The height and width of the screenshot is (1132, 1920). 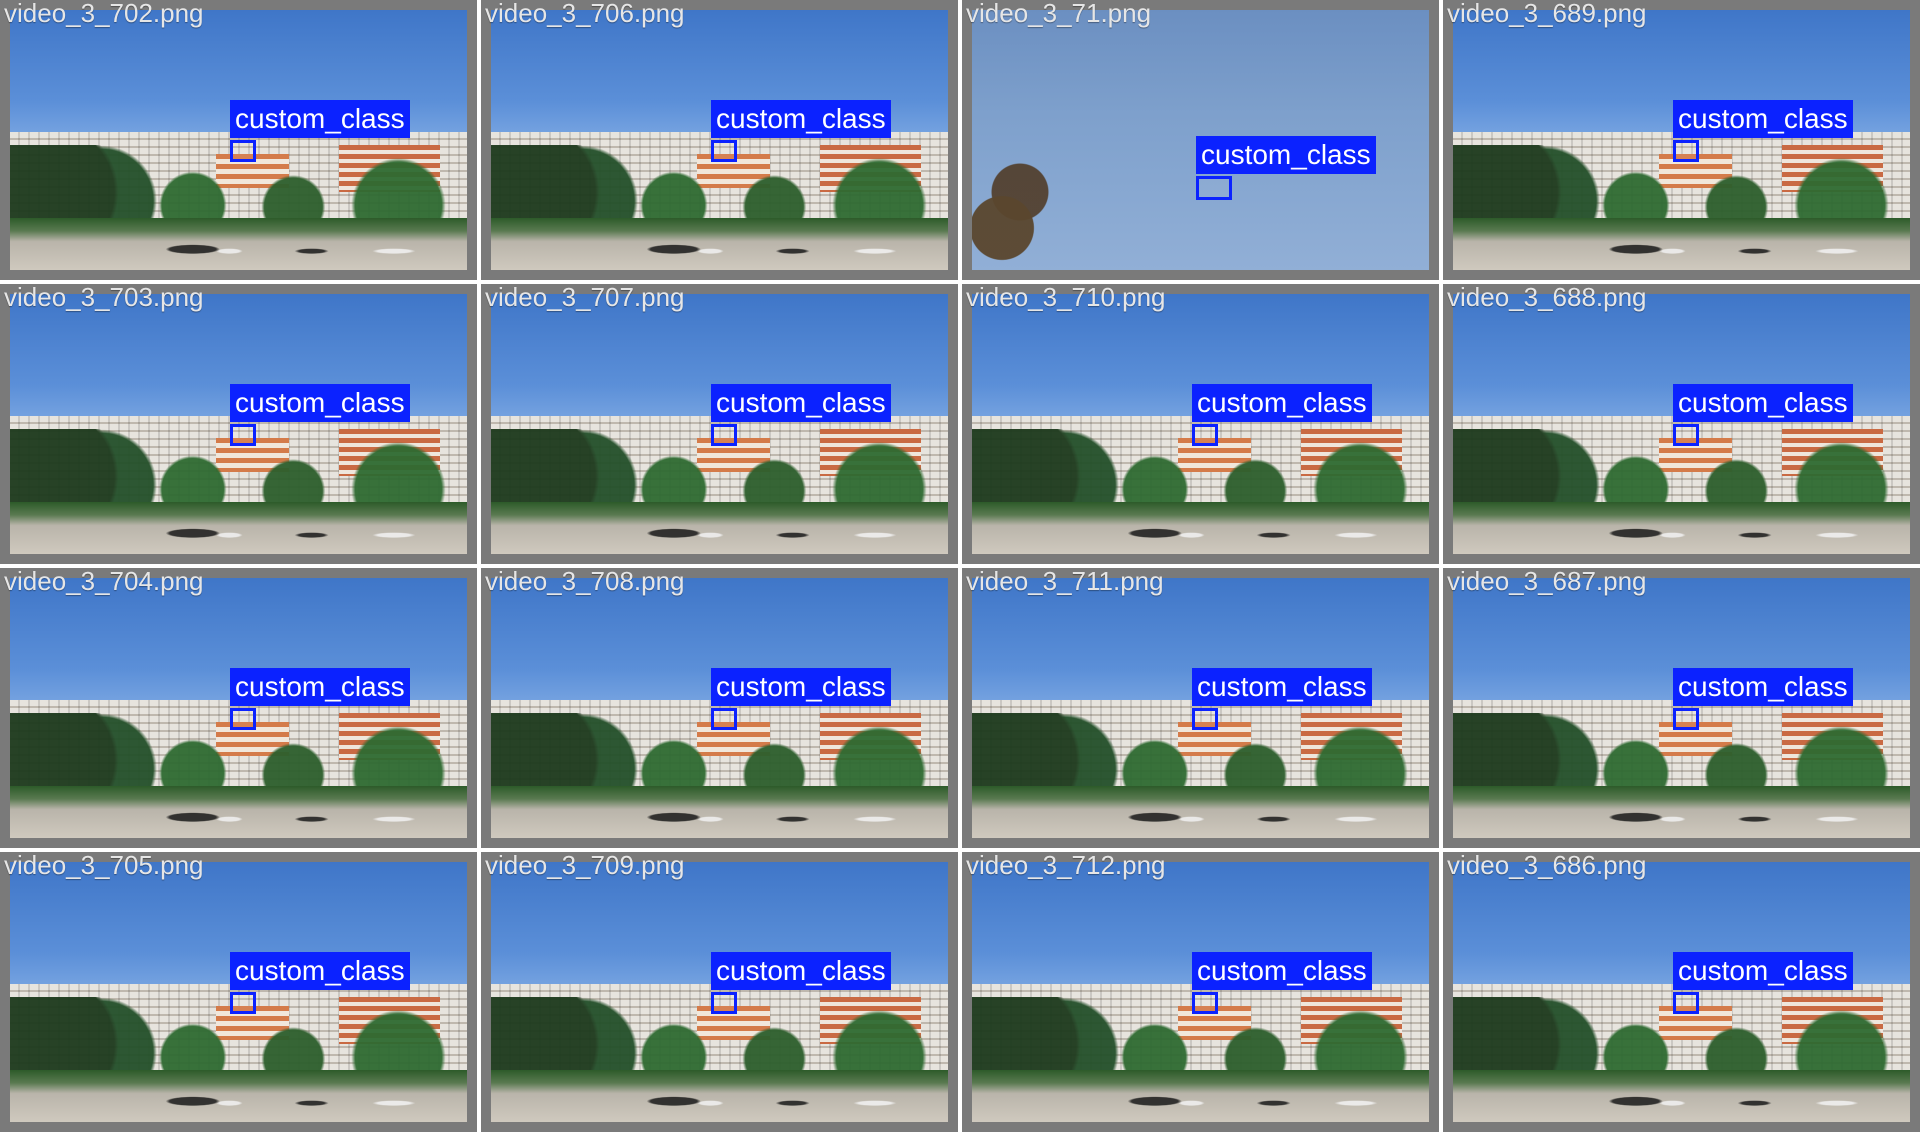 I want to click on filename-label: video_3_707.png, so click(x=585, y=298).